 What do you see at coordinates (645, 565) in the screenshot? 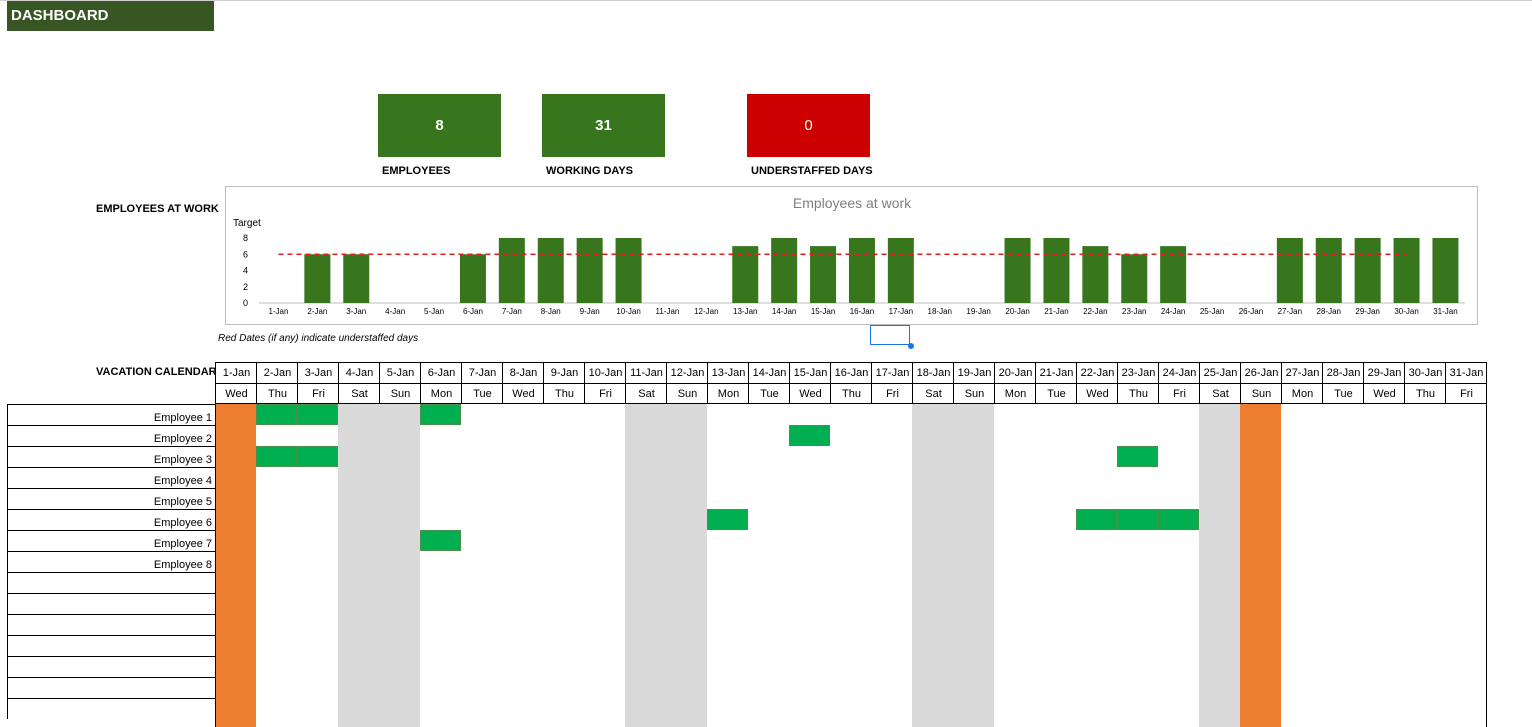
I see `weekend-column` at bounding box center [645, 565].